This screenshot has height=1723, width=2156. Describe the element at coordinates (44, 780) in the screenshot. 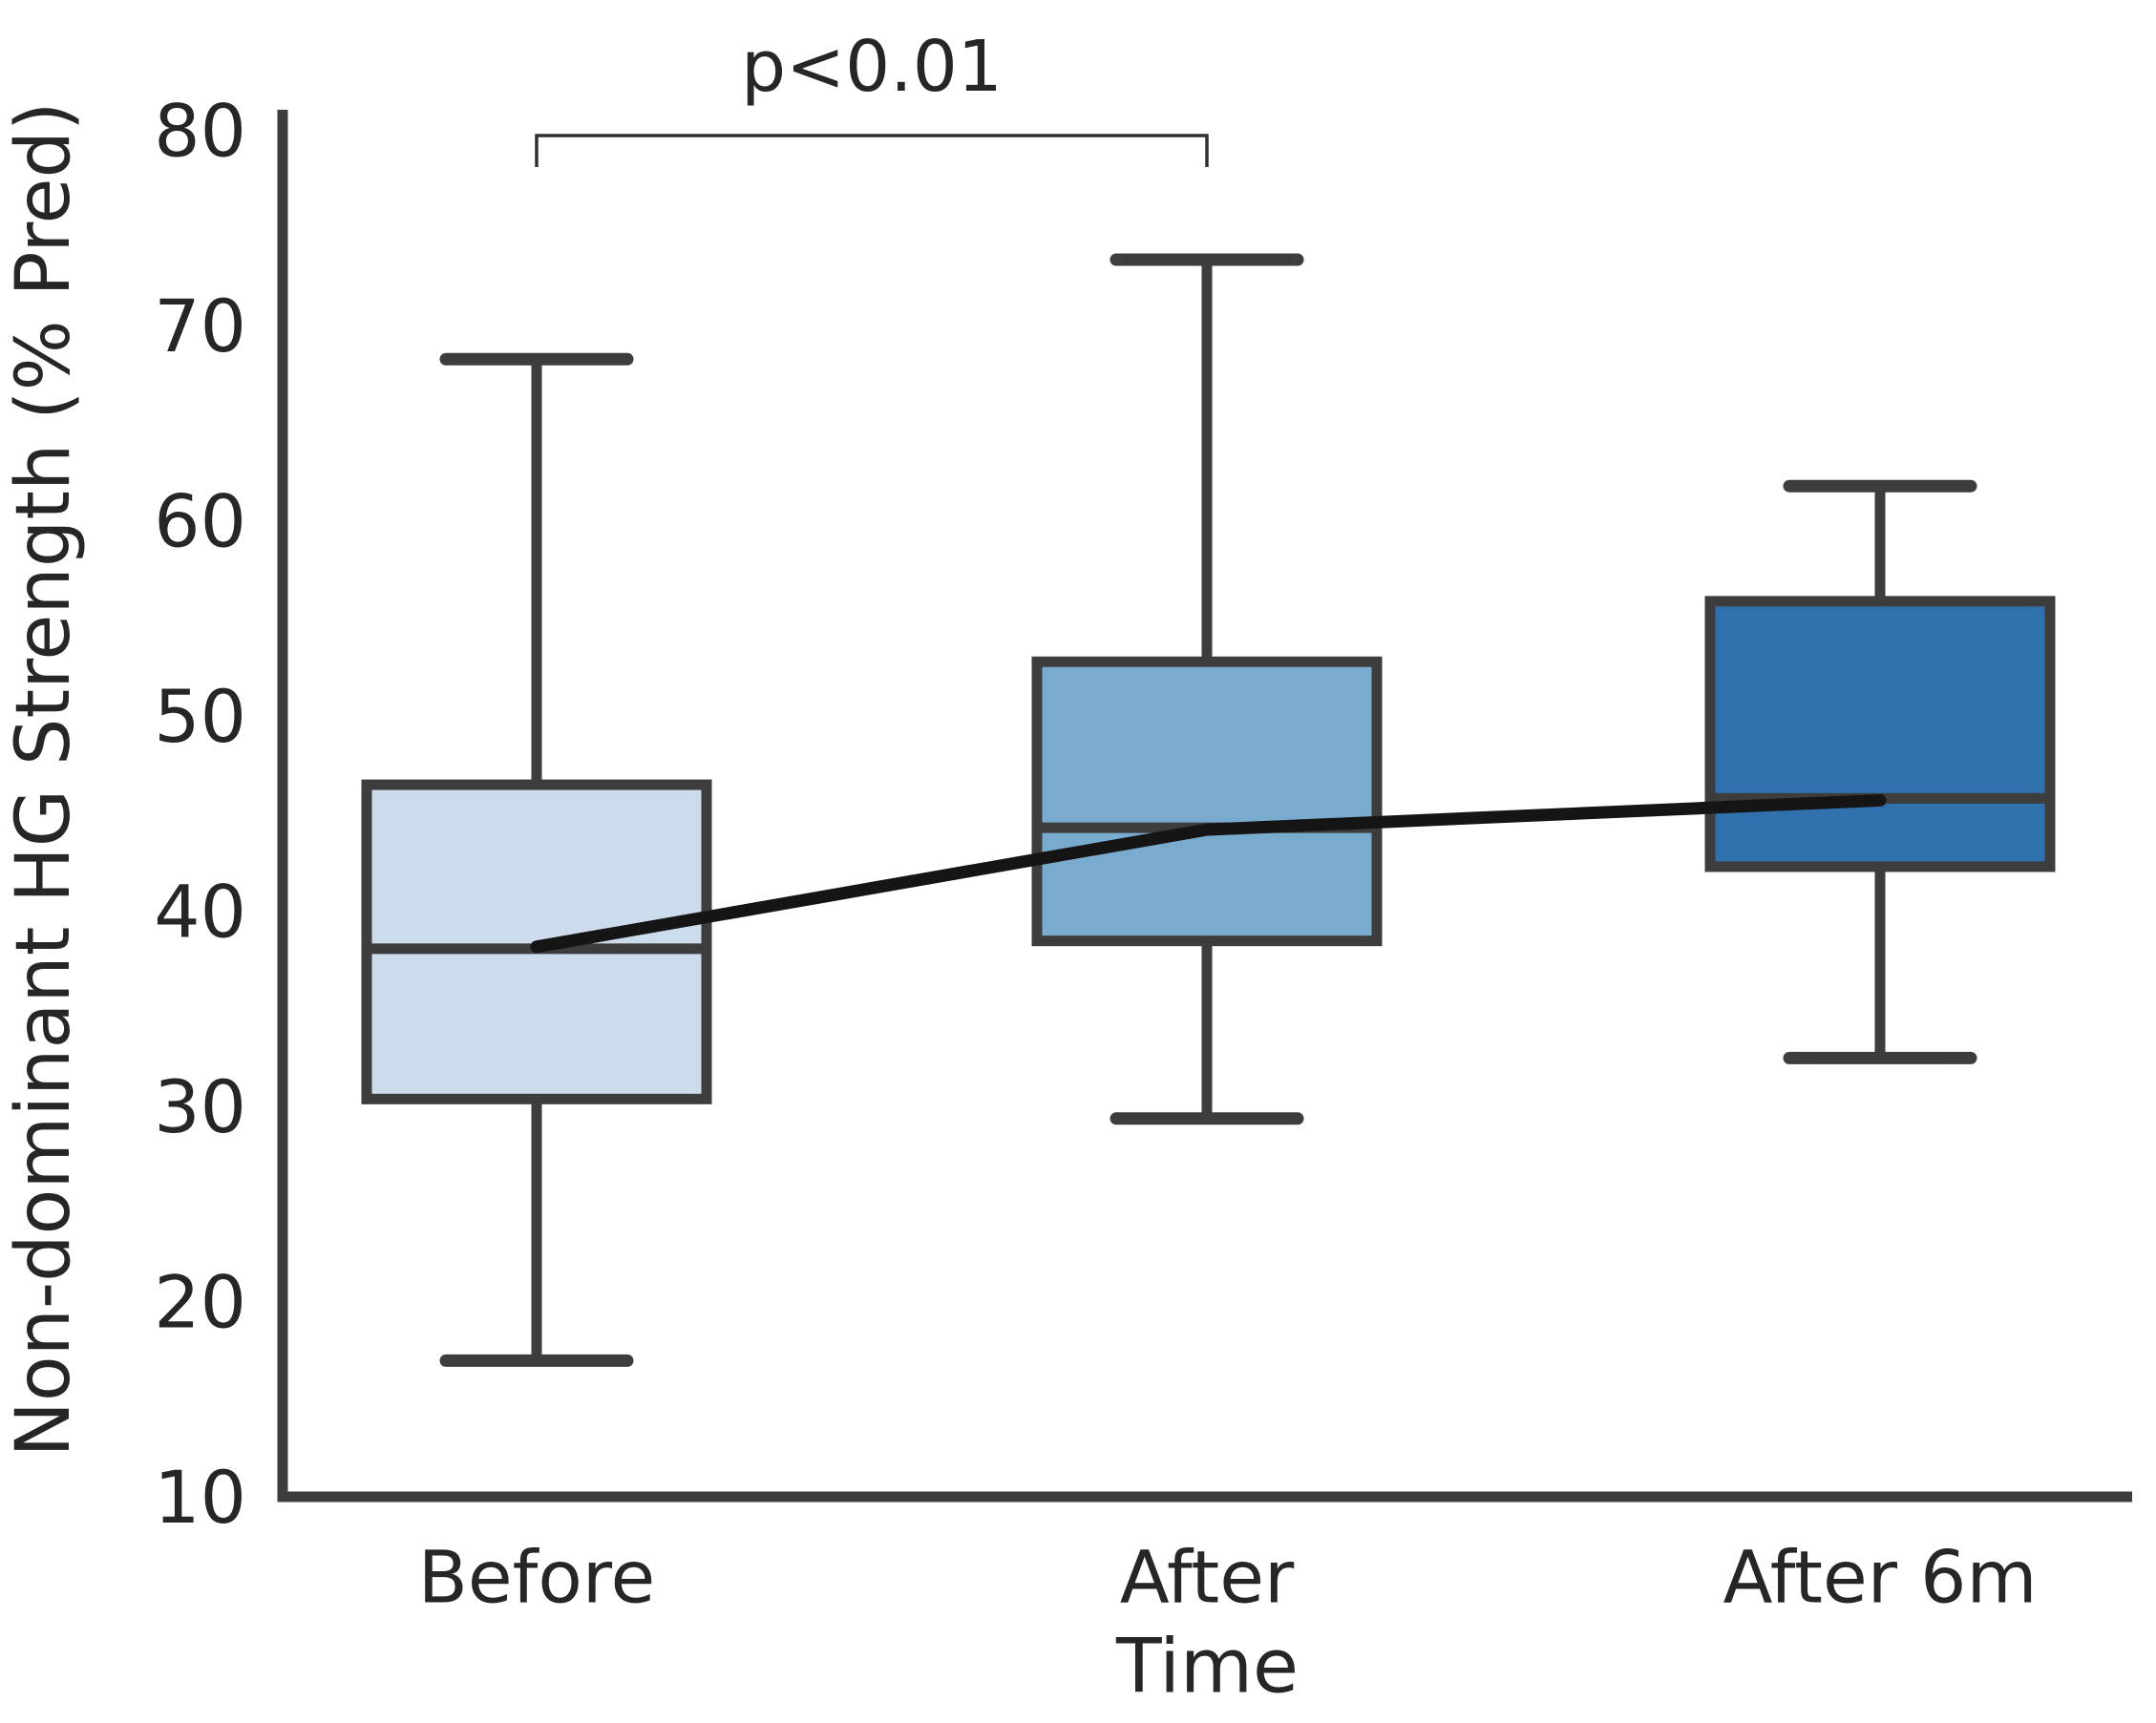

I see `y-axis-title: Non-dominant HG Strength (% Pred)` at that location.